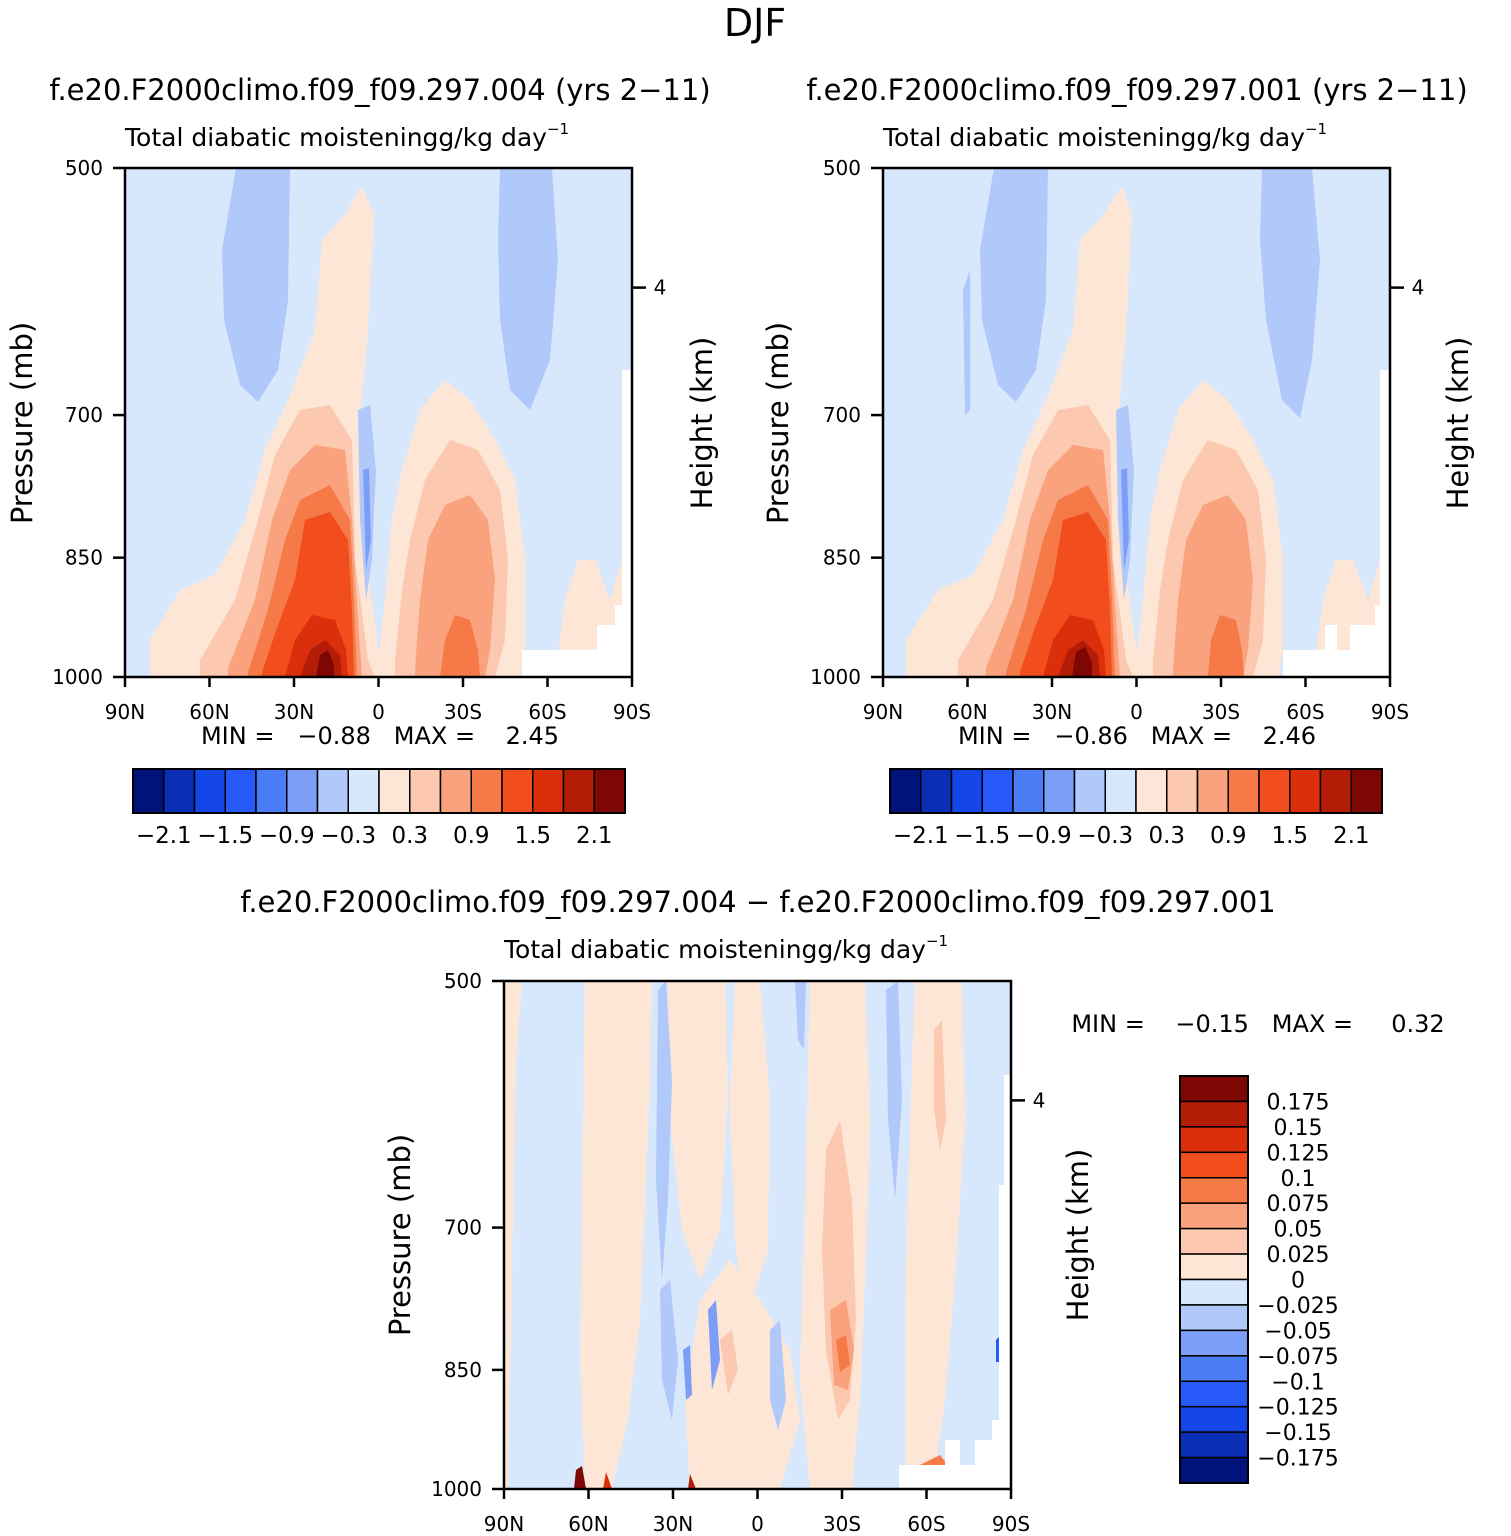 The image size is (1511, 1536). I want to click on panel-d-y2label: Height (km), so click(1078, 1235).